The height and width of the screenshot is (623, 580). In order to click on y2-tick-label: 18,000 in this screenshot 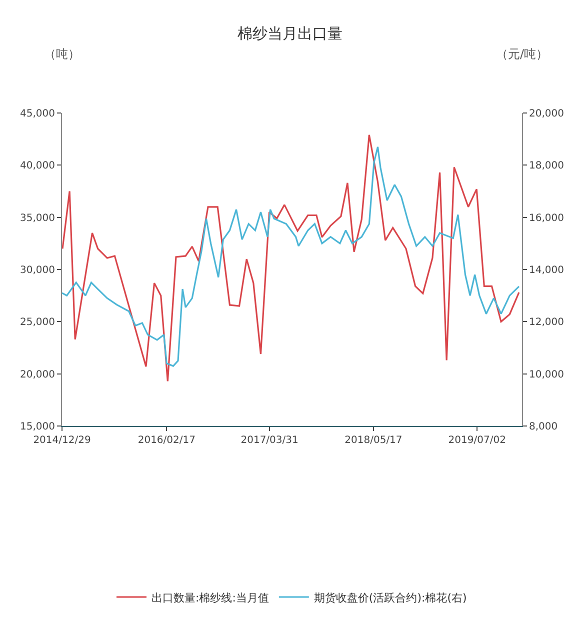, I will do `click(546, 166)`.